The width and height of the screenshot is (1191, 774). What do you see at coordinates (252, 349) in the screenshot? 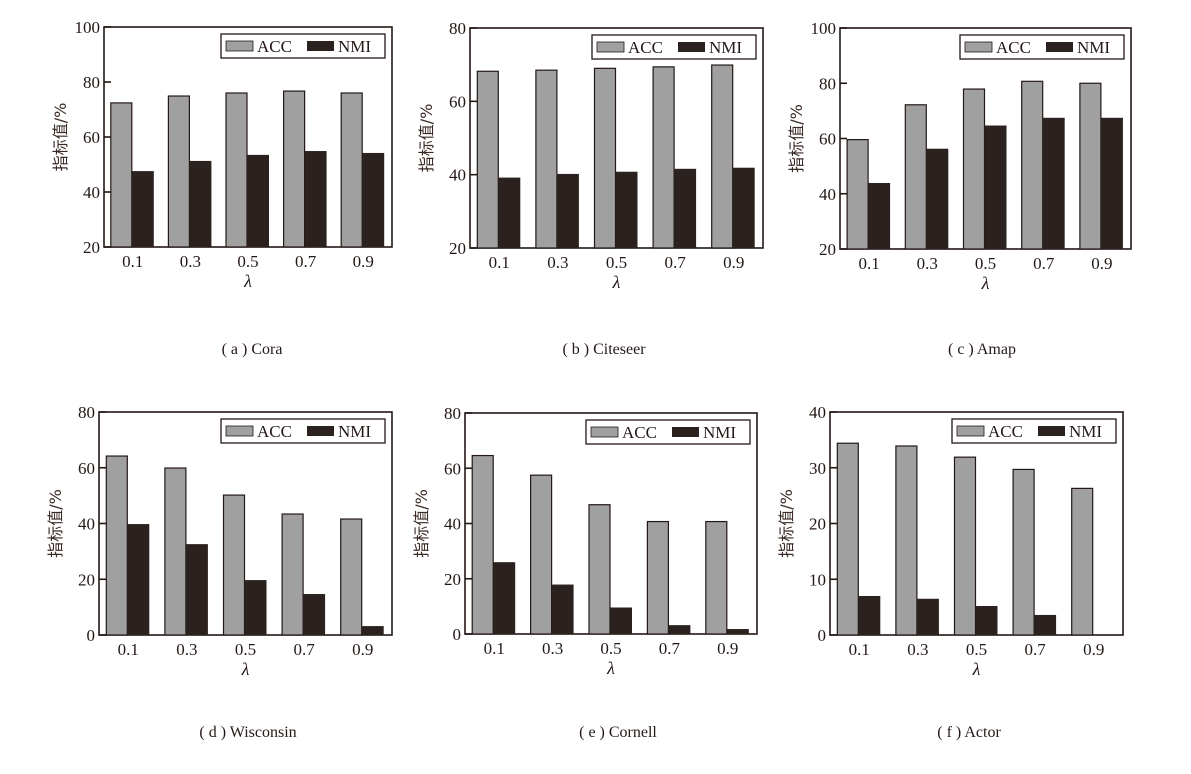
I see `panel-caption: ( a ) Cora` at bounding box center [252, 349].